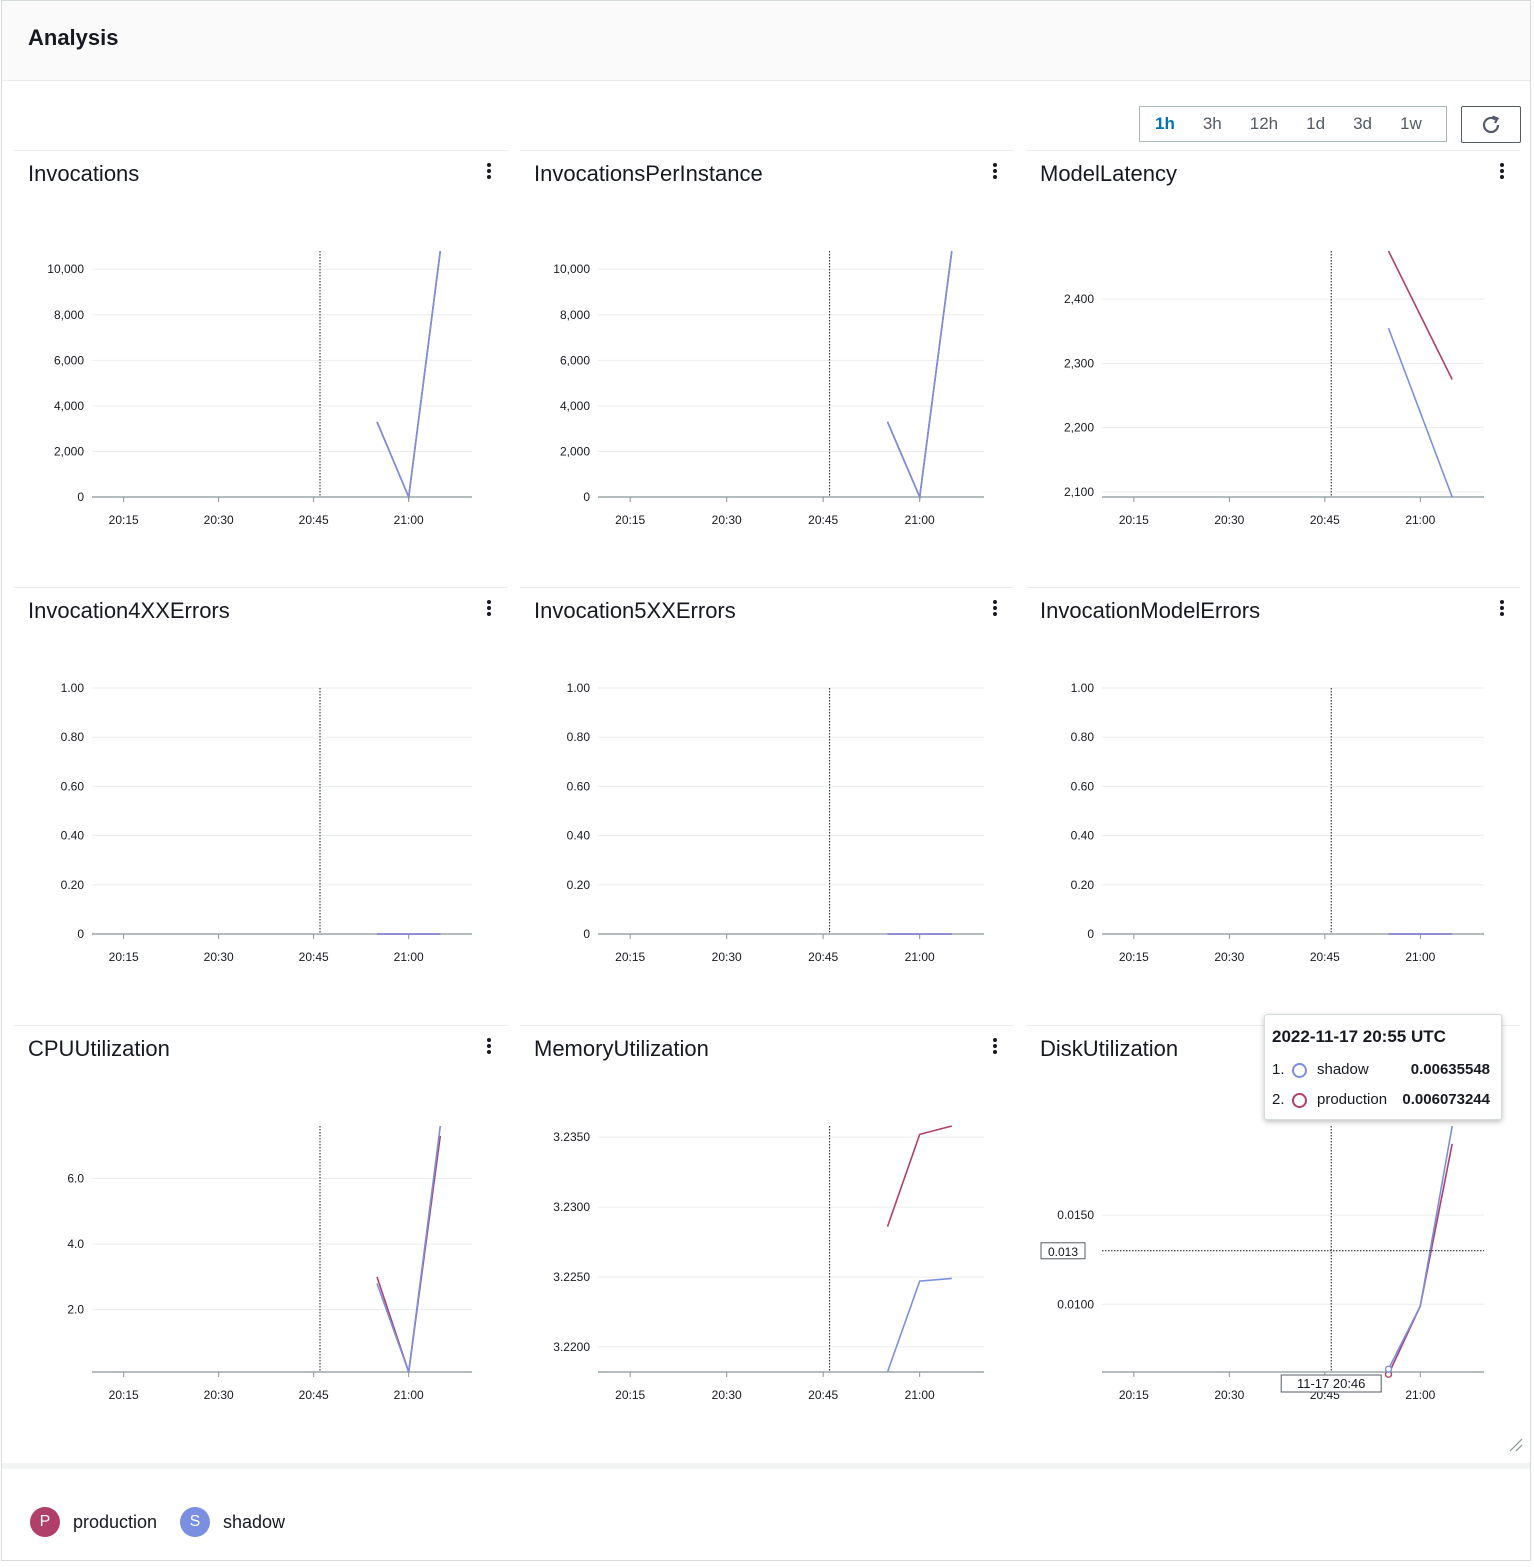 The height and width of the screenshot is (1567, 1534). What do you see at coordinates (579, 885) in the screenshot?
I see `y-tick-label: 0.20` at bounding box center [579, 885].